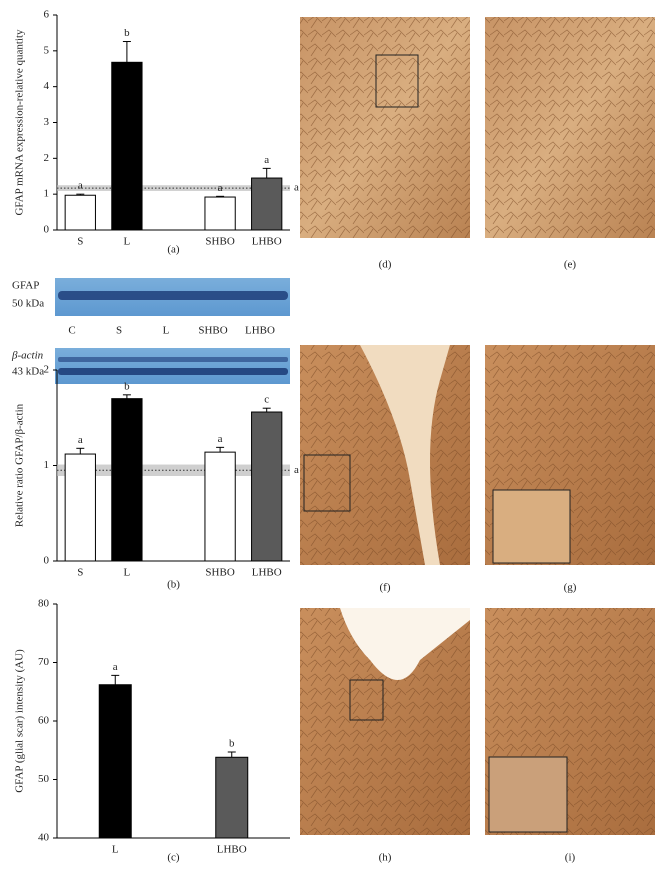  What do you see at coordinates (47, 15) in the screenshot?
I see `y-tick-label: 6` at bounding box center [47, 15].